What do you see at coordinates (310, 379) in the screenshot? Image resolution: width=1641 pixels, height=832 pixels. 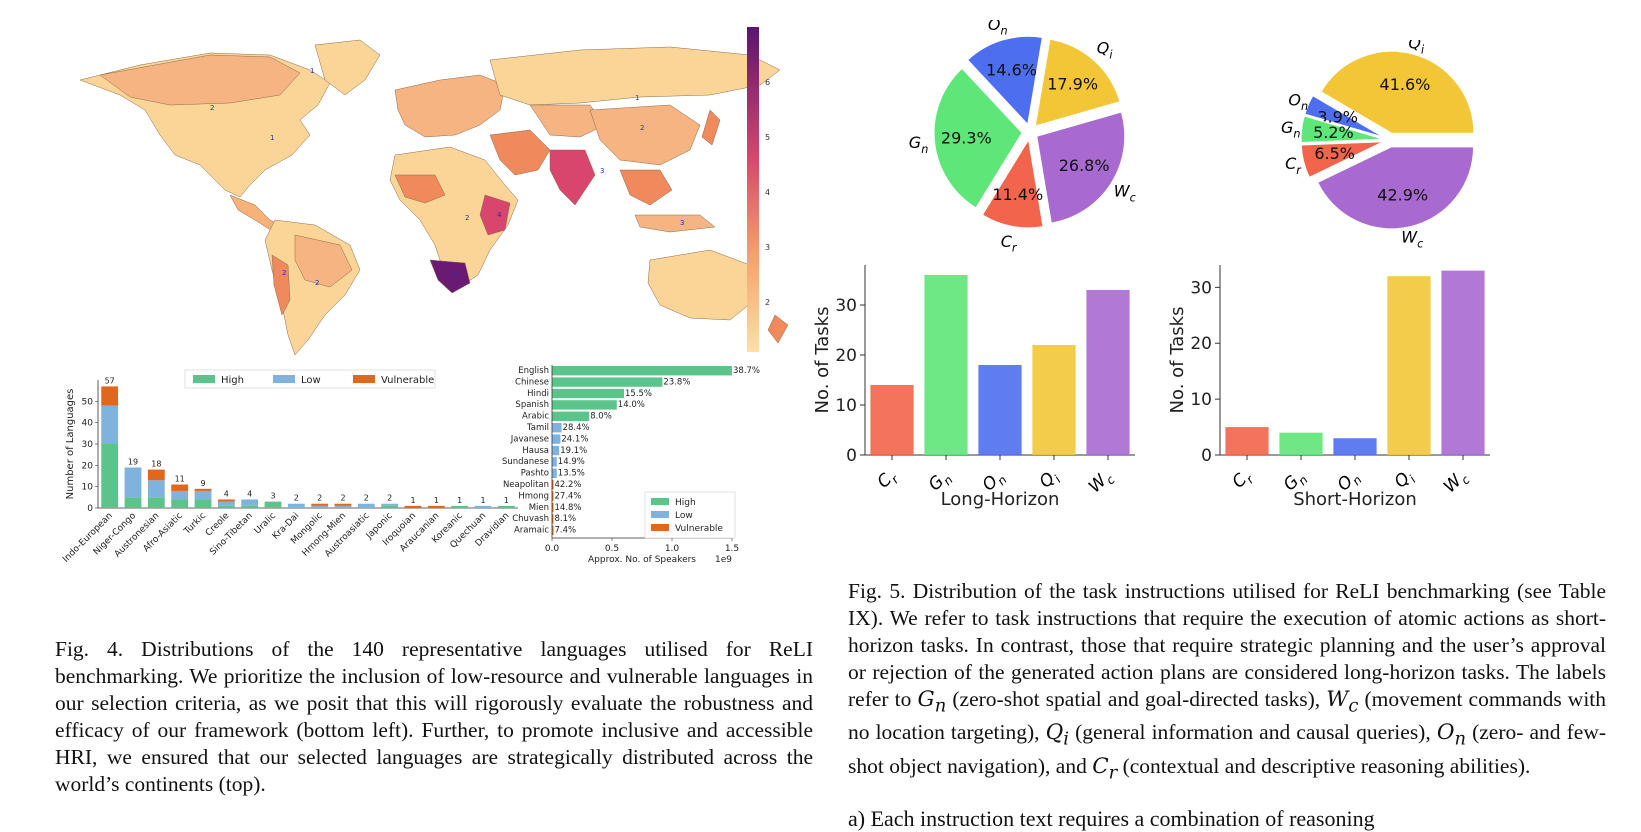 I see `legend-box` at bounding box center [310, 379].